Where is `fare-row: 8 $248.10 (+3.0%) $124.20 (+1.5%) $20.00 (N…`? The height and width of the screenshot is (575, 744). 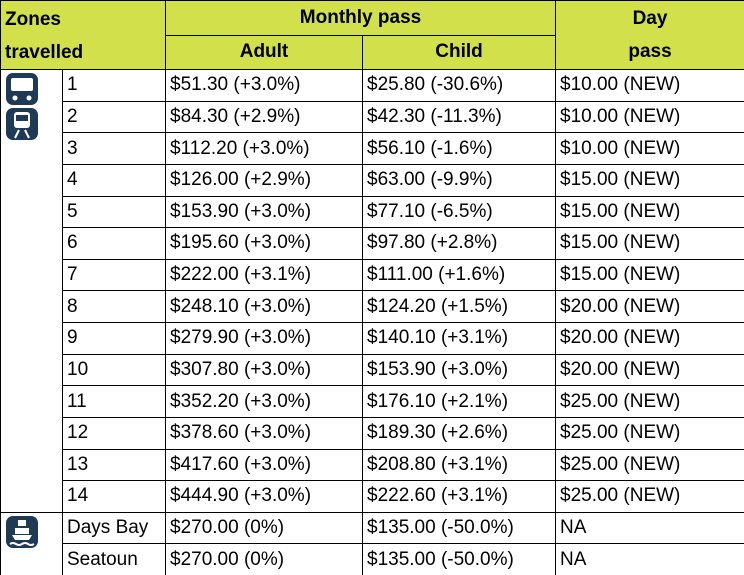
fare-row: 8 $248.10 (+3.0%) $124.20 (+1.5%) $20.00 (N… is located at coordinates (372, 306).